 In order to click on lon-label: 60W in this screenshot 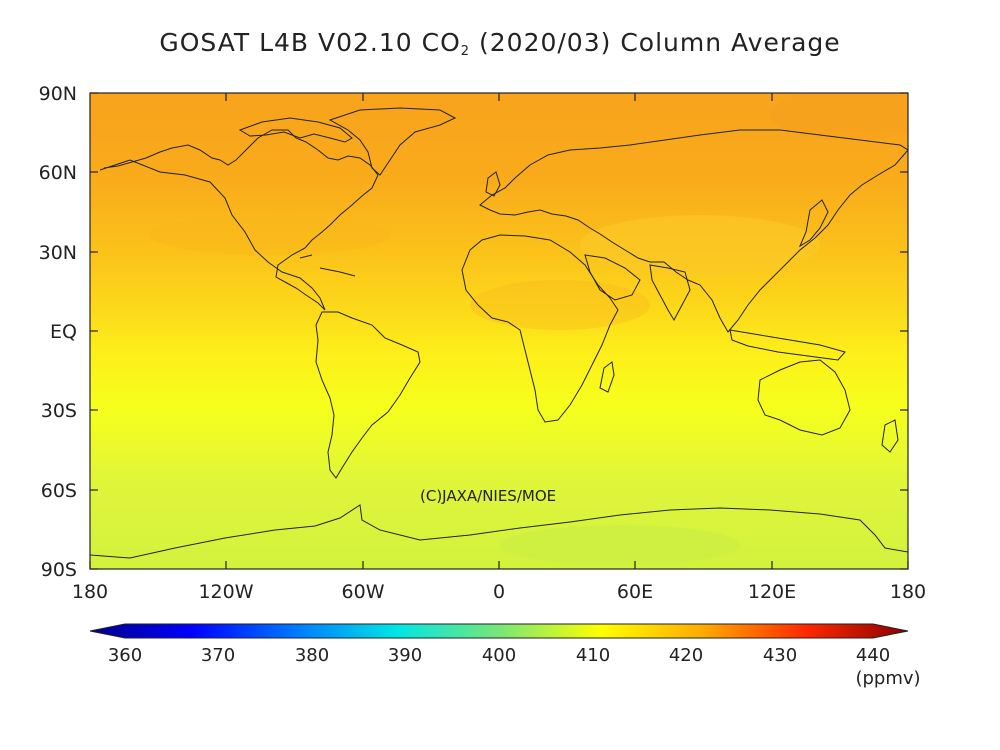, I will do `click(363, 592)`.